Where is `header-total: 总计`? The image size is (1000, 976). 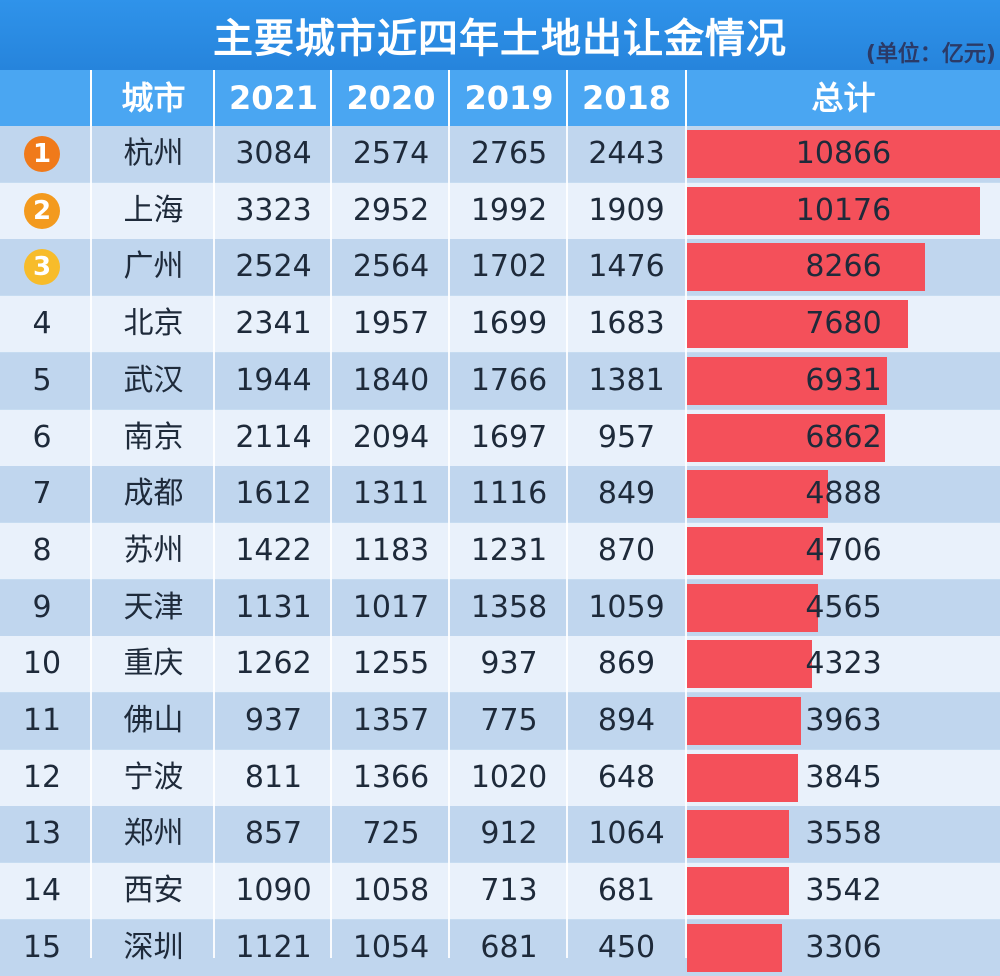
header-total: 总计 is located at coordinates (843, 98).